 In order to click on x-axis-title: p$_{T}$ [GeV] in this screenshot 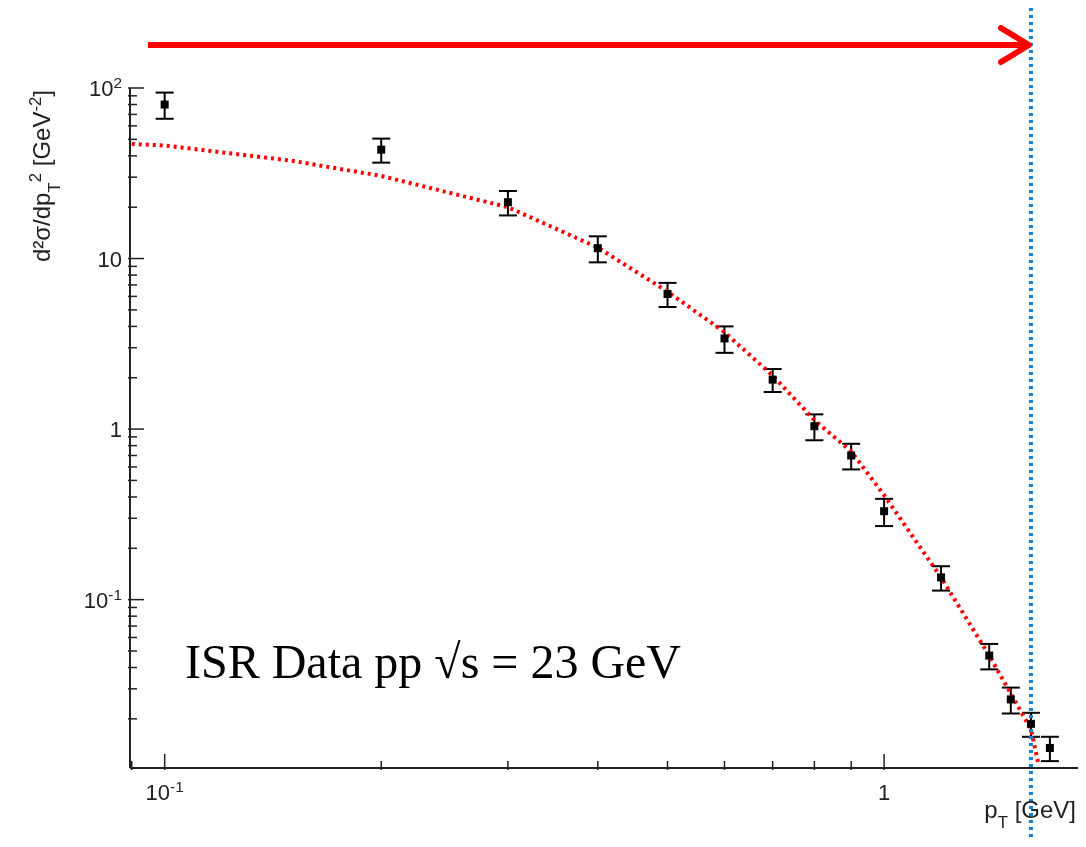, I will do `click(1030, 814)`.